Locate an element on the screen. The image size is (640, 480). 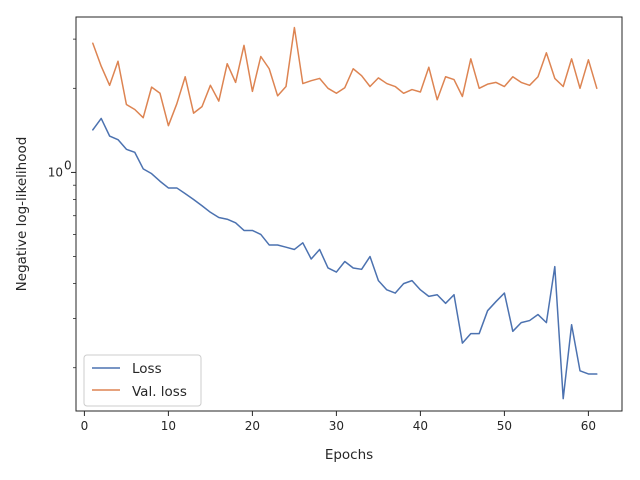
x-tick-label: 30 is located at coordinates (336, 426).